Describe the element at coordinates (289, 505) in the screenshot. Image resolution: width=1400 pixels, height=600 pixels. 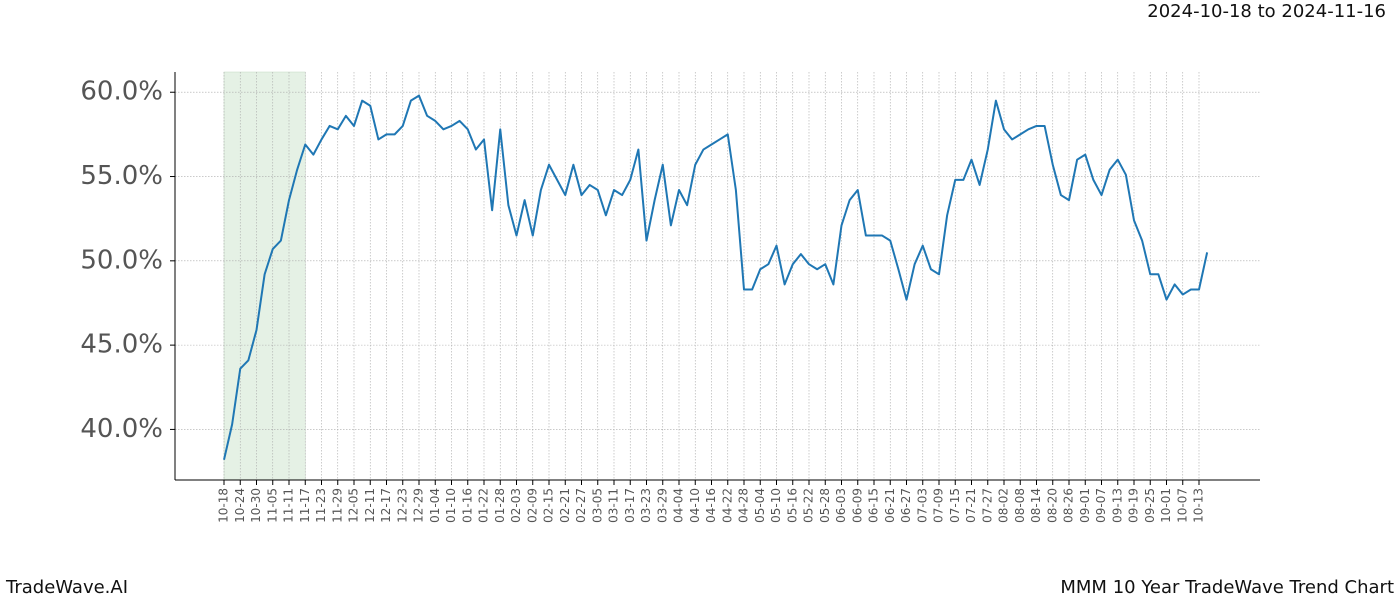
I see `x-tick-label: 11-11` at that location.